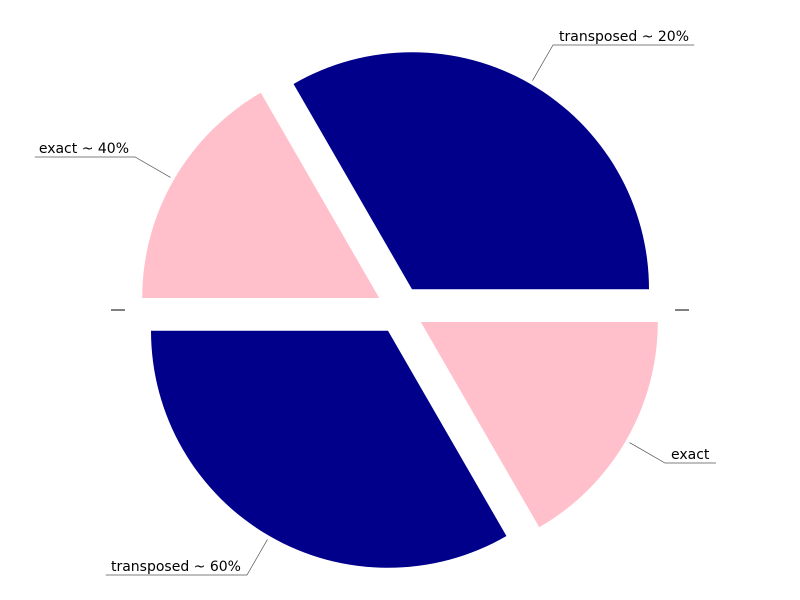 This screenshot has width=800, height=600. I want to click on pie-slice-group: exact ~ 40%, so click(207, 195).